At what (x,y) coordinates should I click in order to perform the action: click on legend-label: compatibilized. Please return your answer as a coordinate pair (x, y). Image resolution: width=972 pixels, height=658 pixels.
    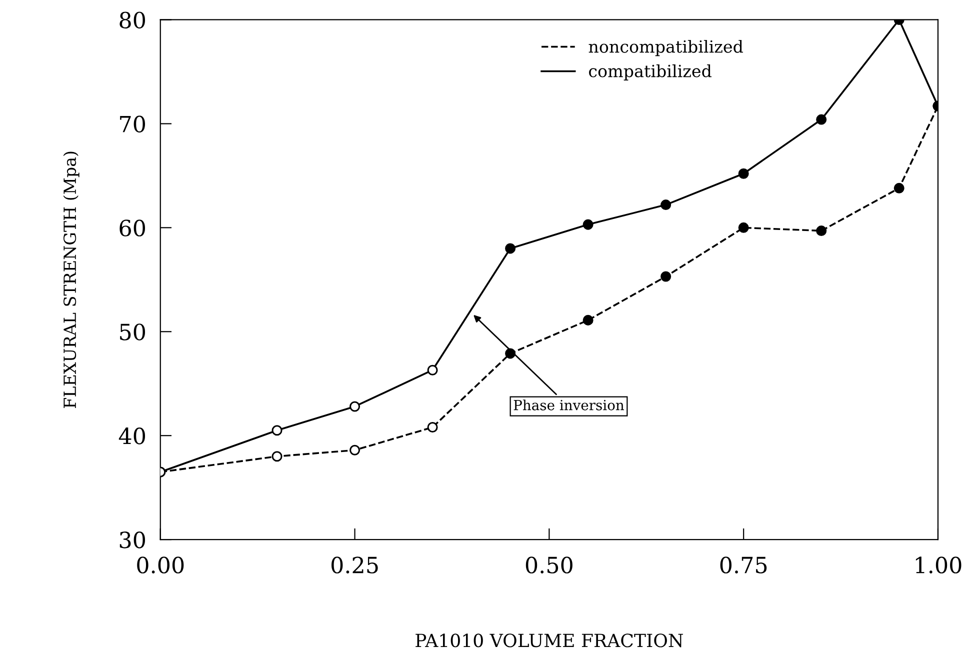
    Looking at the image, I should click on (650, 72).